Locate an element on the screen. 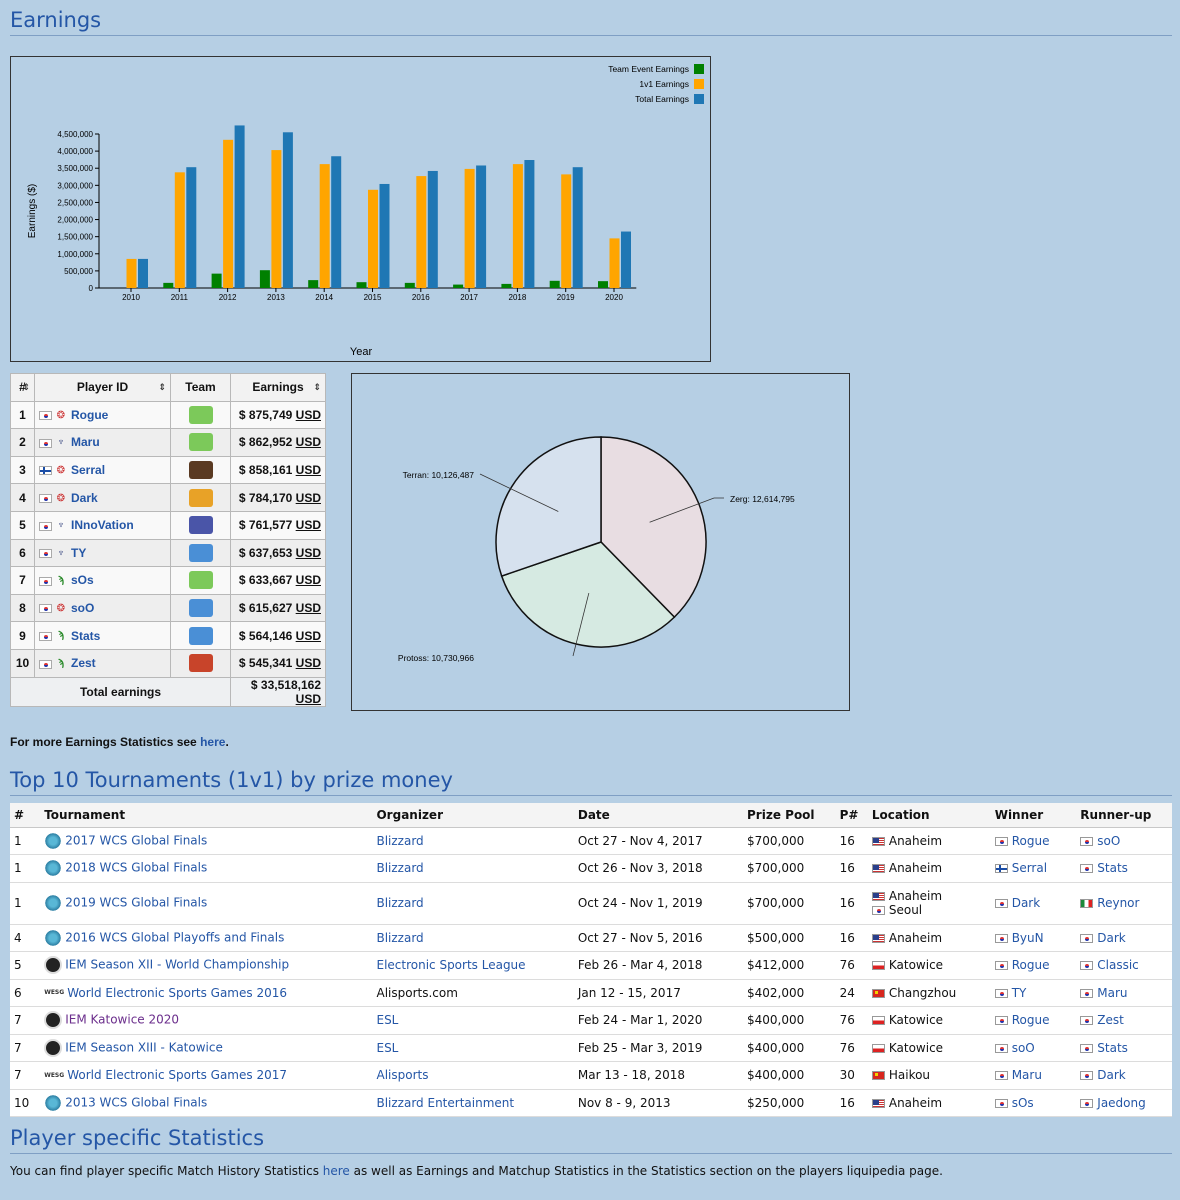  runner-up-link: Zest is located at coordinates (1110, 1020).